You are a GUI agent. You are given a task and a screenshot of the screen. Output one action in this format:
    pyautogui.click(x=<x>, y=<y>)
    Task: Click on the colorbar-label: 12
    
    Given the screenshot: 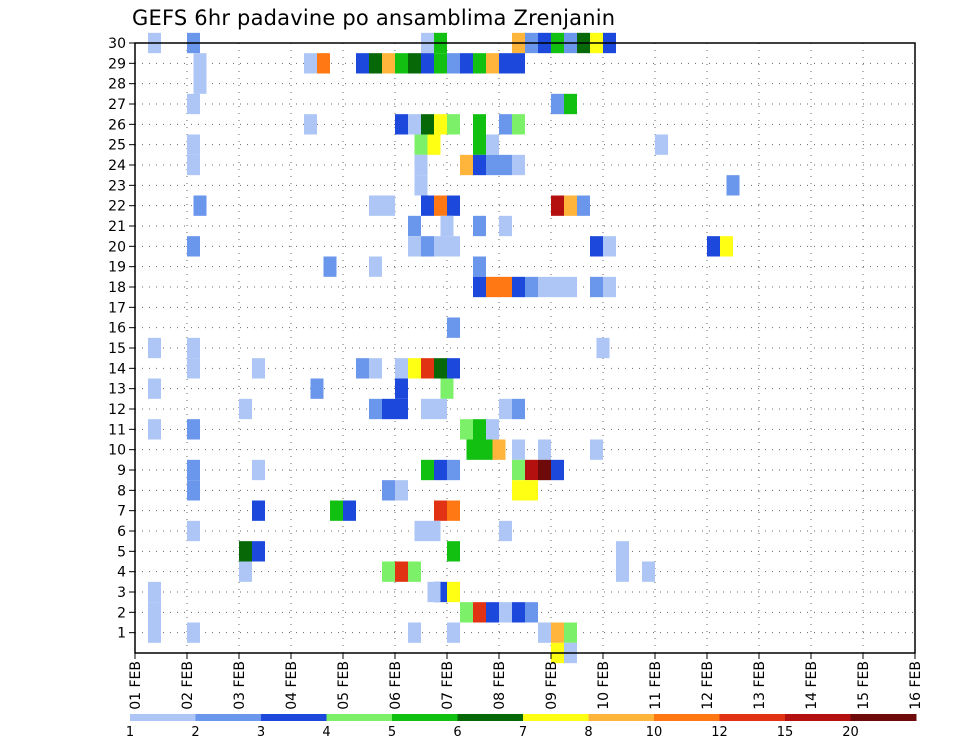 What is the action you would take?
    pyautogui.click(x=719, y=732)
    